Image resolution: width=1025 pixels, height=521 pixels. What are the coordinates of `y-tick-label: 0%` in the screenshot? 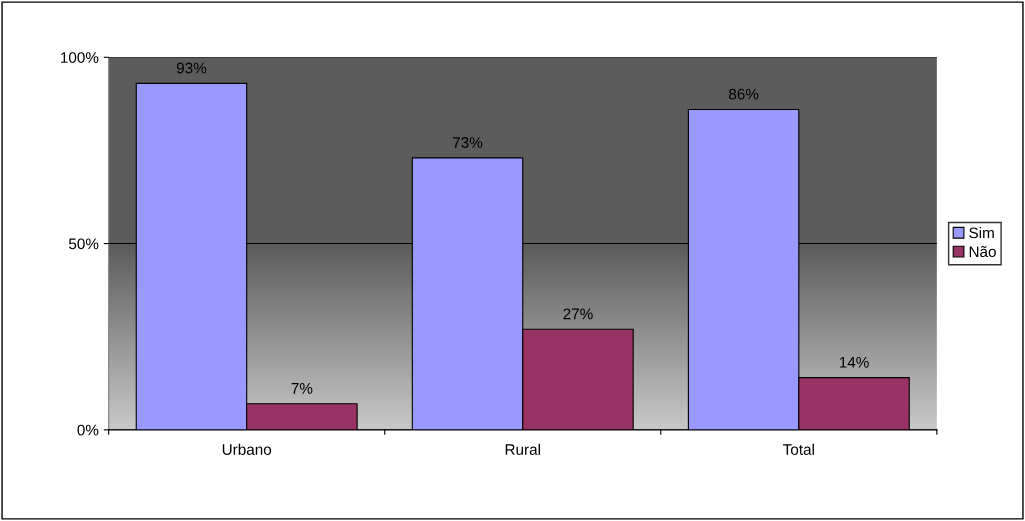 It's located at (88, 430).